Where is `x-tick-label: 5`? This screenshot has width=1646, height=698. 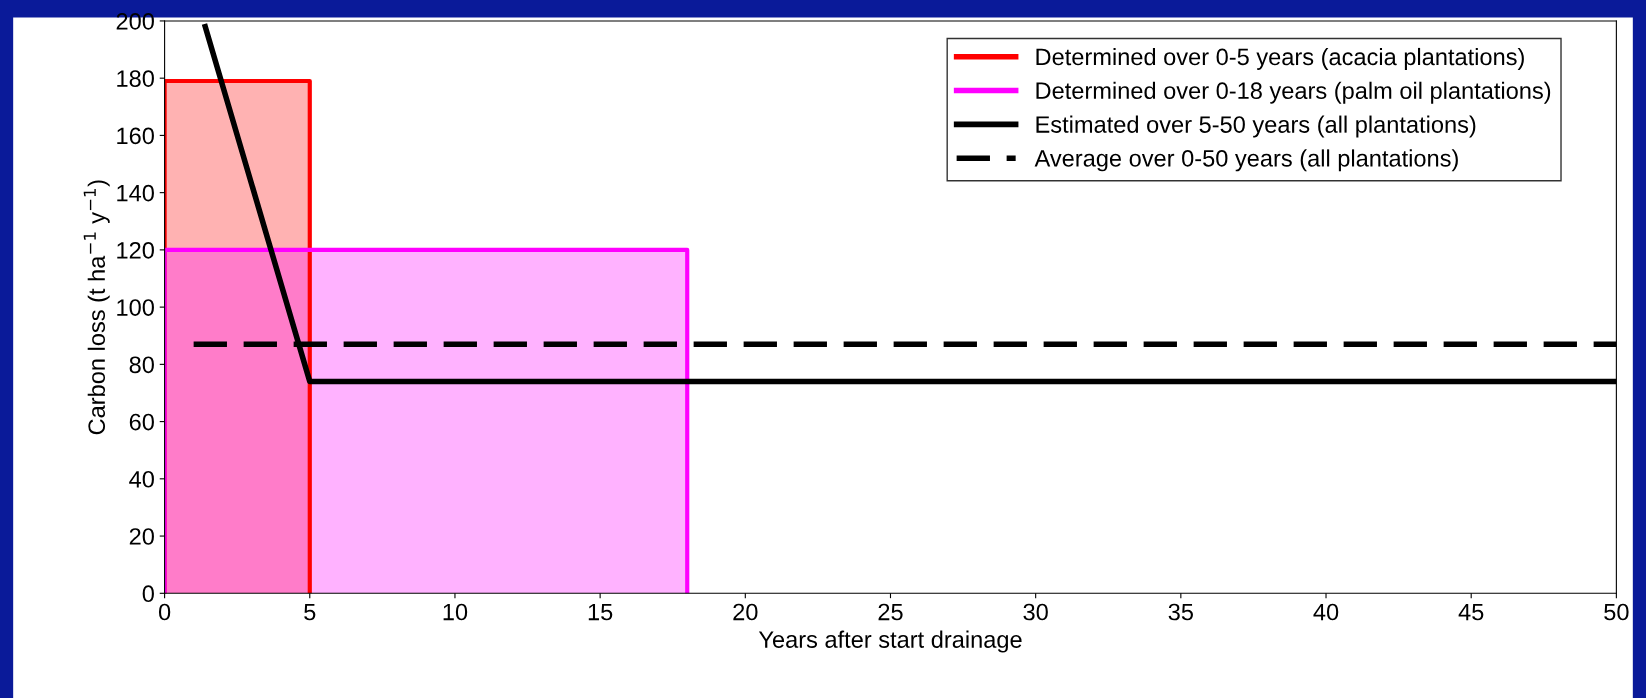
x-tick-label: 5 is located at coordinates (310, 612).